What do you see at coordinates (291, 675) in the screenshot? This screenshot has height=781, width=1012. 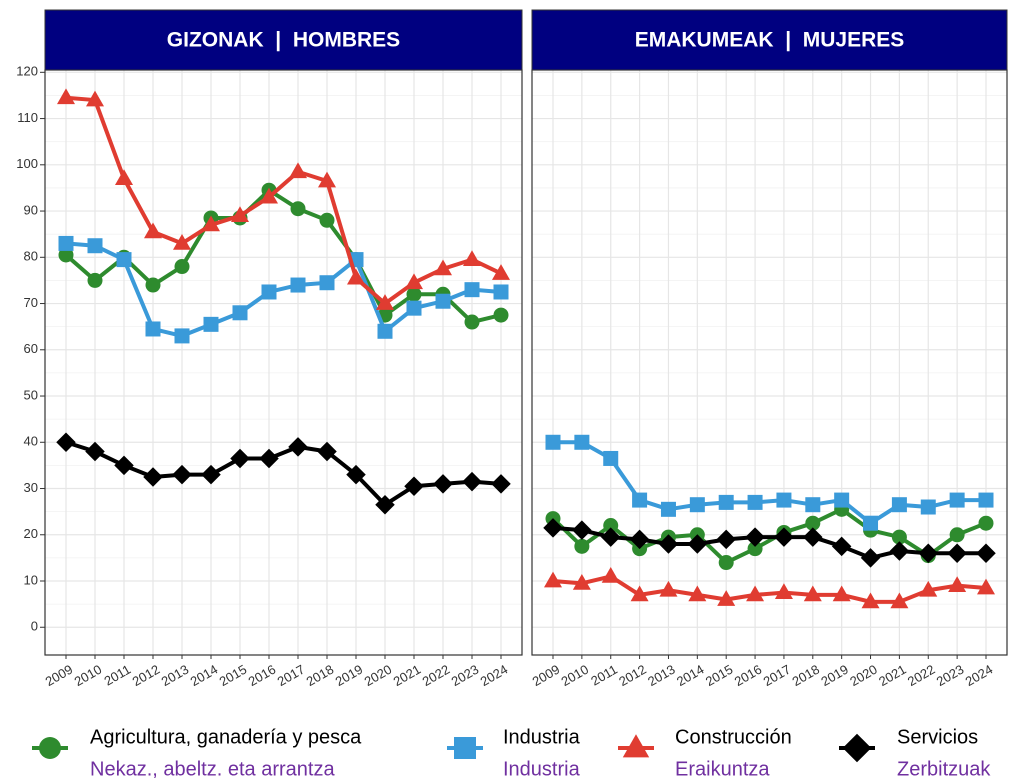 I see `x-tick-label: 2017` at bounding box center [291, 675].